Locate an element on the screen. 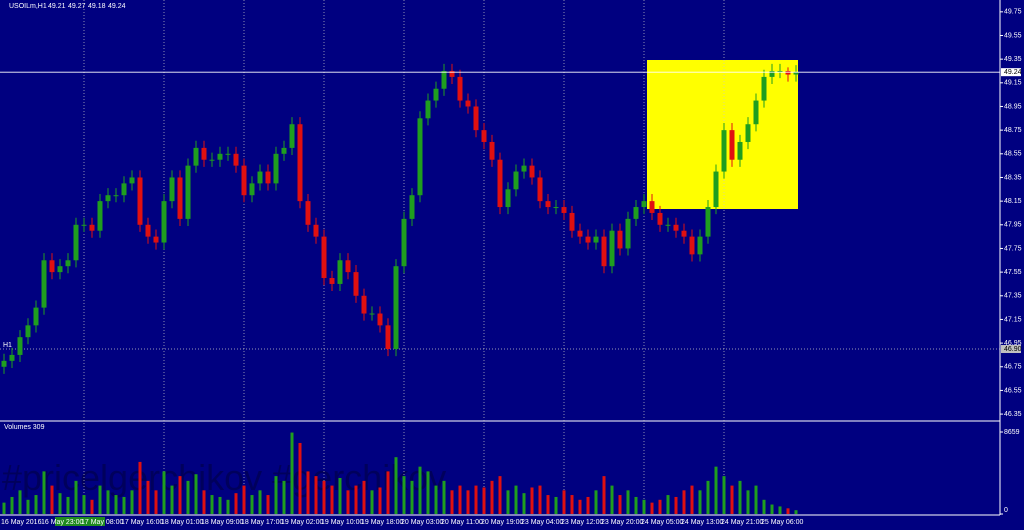  y-tick-label: 47.55 is located at coordinates (1013, 272).